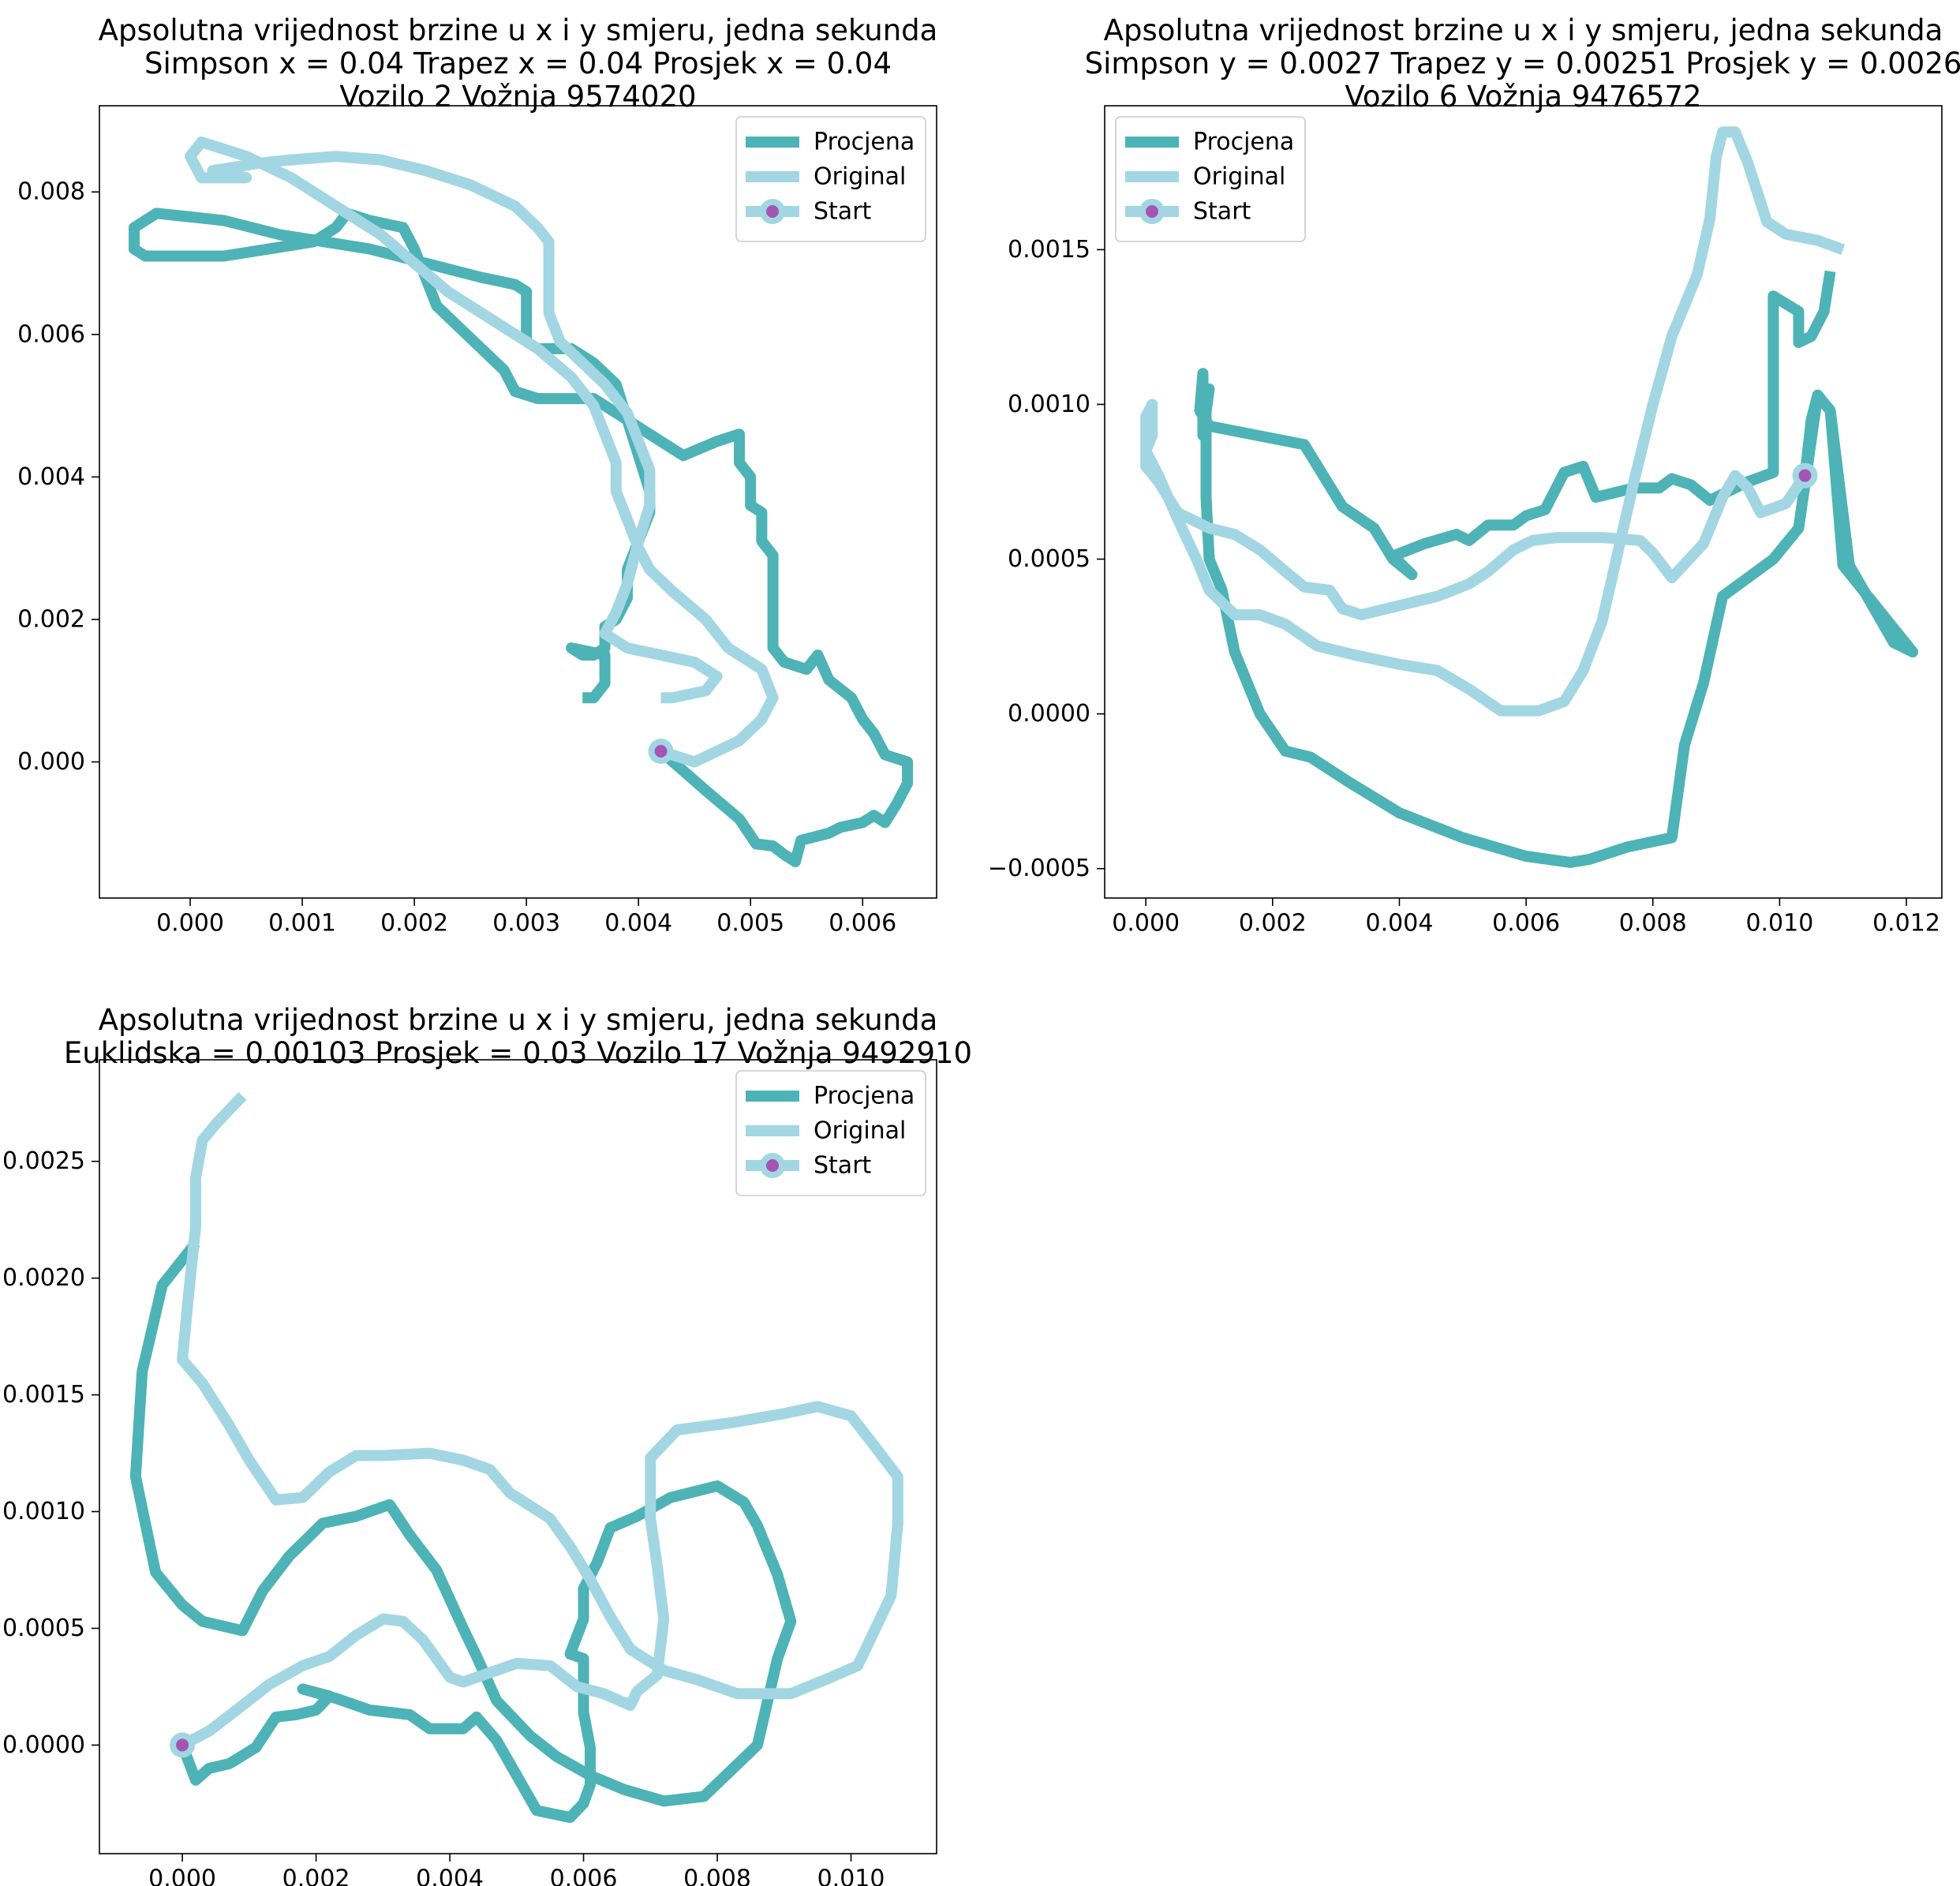 Image resolution: width=1960 pixels, height=1886 pixels. I want to click on y-tick-label: 0.006, so click(51, 334).